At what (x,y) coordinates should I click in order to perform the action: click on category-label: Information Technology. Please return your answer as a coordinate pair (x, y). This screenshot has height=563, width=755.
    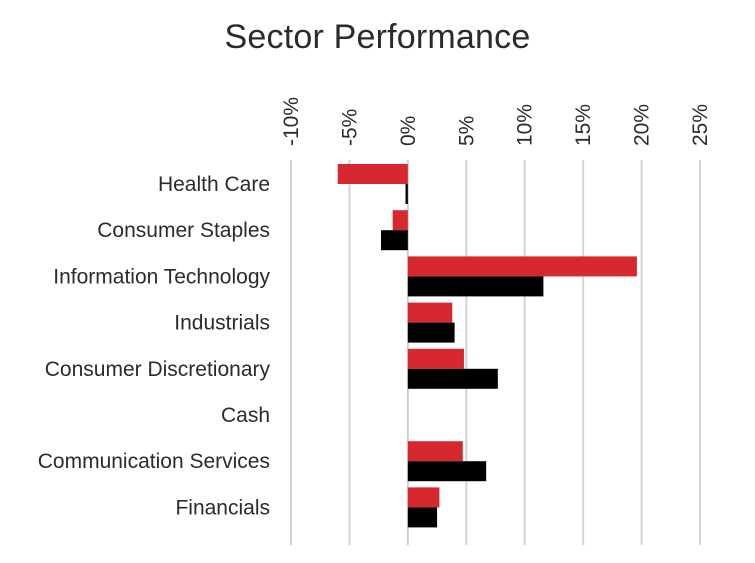
    Looking at the image, I should click on (161, 276).